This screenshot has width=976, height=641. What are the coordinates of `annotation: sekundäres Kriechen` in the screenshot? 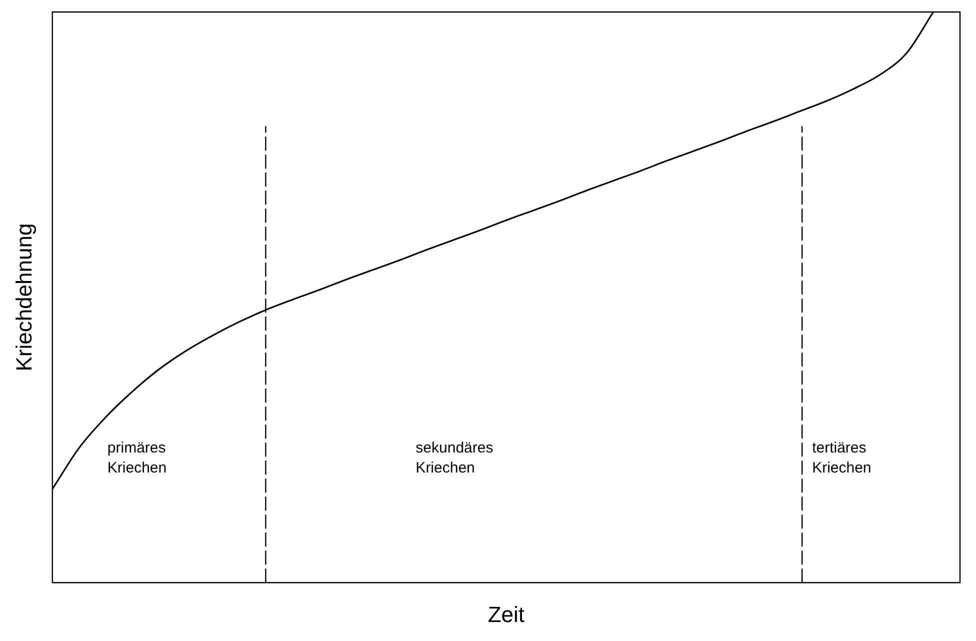 It's located at (455, 458).